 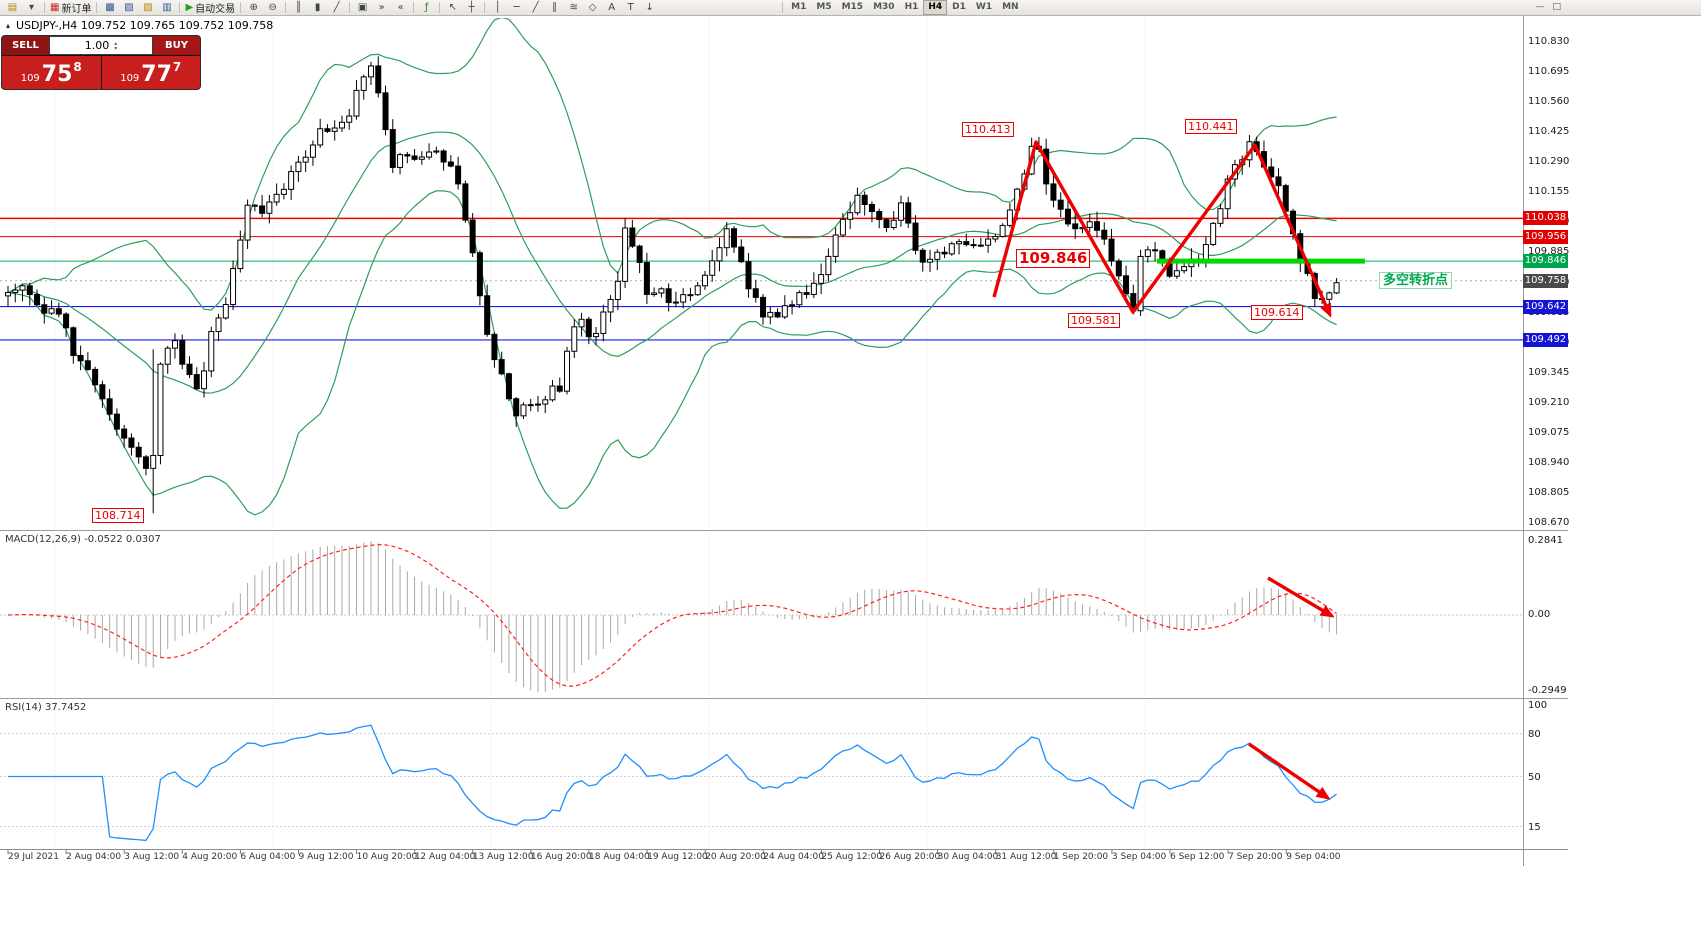 I want to click on one-click-trading-panel: SELL 1.00 ▴ ▾ BUY 109 75 8 109 77 7, so click(x=101, y=62).